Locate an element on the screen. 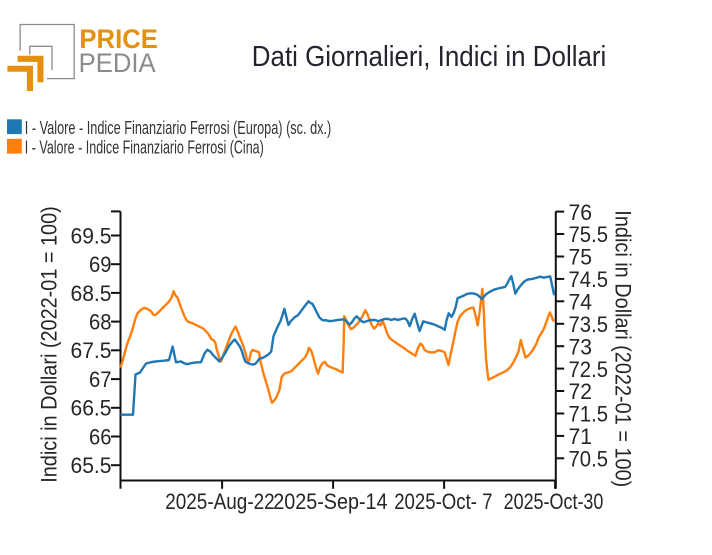 This screenshot has height=555, width=712. svg-text: 67 is located at coordinates (100, 379).